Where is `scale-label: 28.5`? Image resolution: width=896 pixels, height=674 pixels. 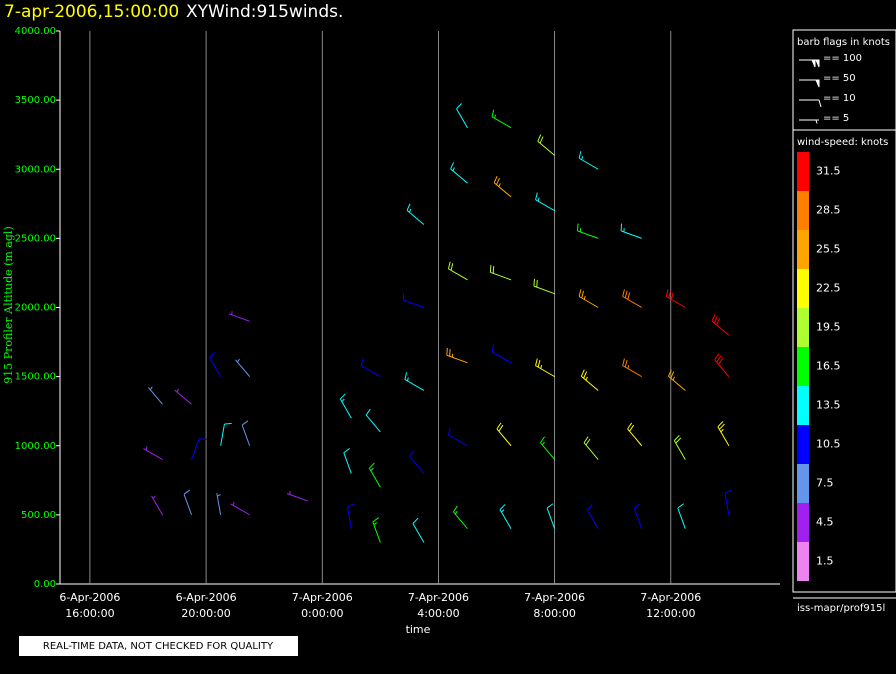 scale-label: 28.5 is located at coordinates (828, 210).